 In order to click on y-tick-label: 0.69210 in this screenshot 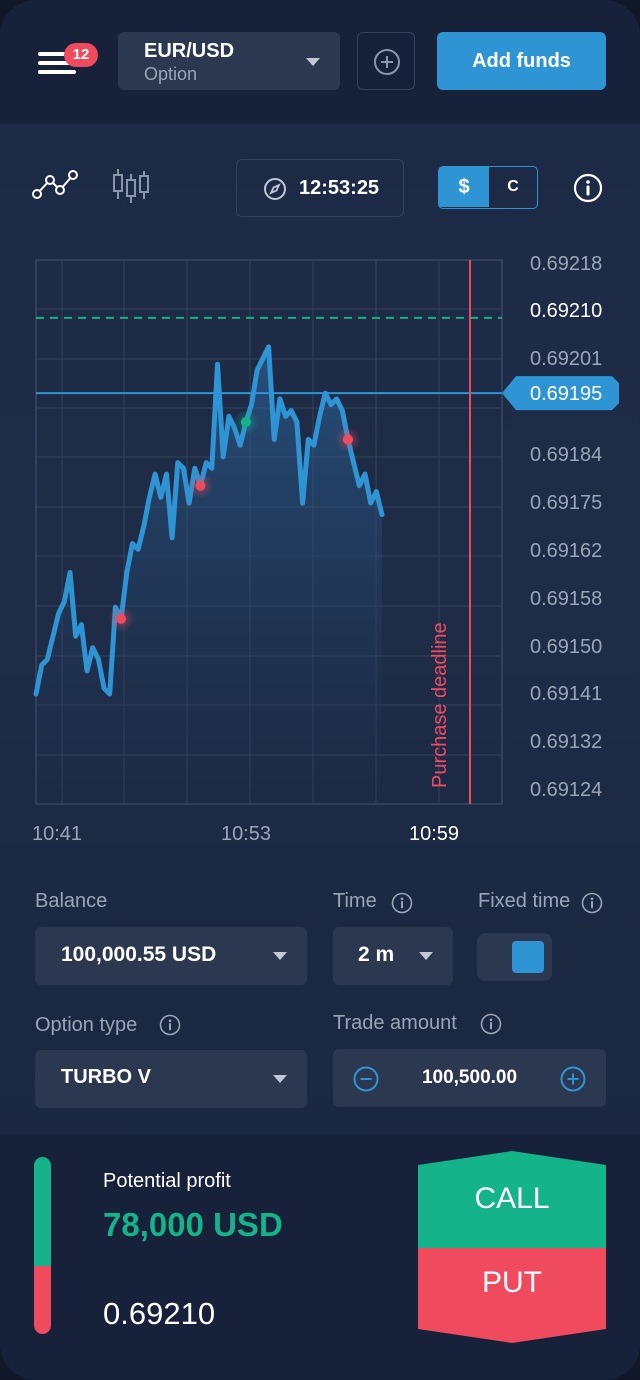, I will do `click(566, 311)`.